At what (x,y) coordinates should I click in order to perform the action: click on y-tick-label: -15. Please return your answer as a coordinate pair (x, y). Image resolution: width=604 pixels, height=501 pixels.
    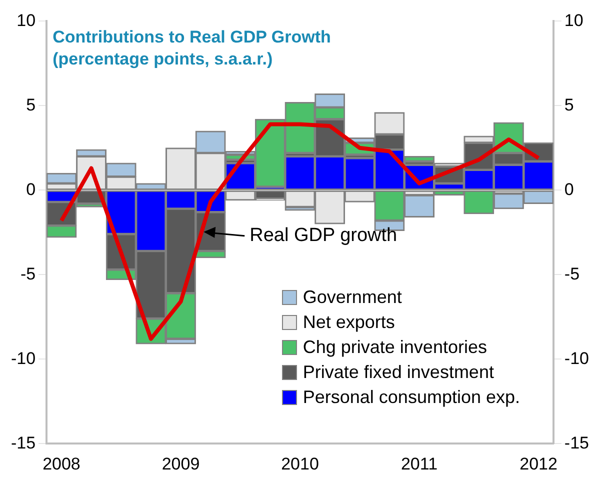
    Looking at the image, I should click on (23, 442).